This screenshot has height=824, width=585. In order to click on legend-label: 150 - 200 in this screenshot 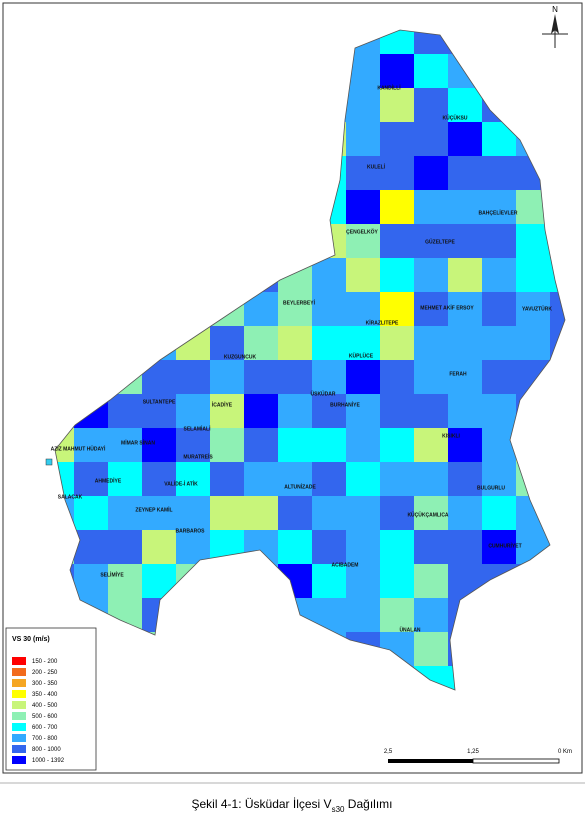, I will do `click(45, 662)`.